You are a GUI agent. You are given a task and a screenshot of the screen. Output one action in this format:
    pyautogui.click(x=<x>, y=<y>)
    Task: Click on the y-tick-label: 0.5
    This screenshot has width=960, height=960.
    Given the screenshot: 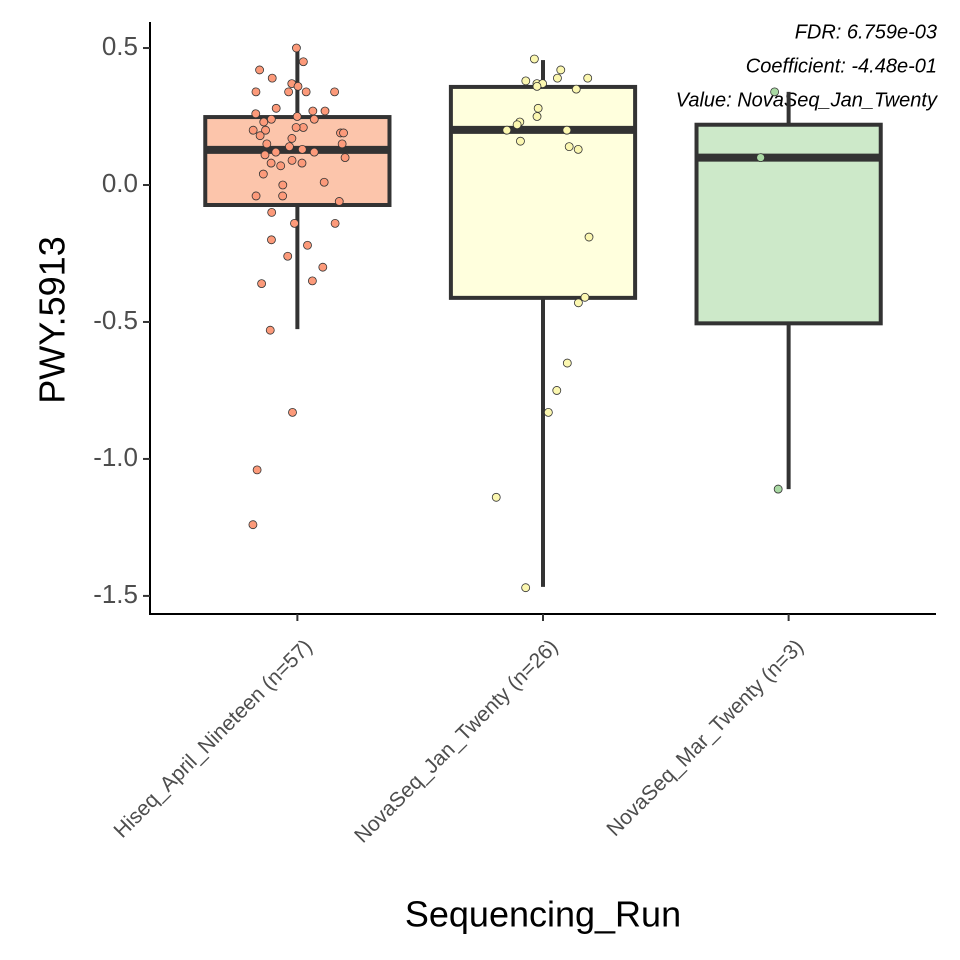 What is the action you would take?
    pyautogui.click(x=120, y=46)
    